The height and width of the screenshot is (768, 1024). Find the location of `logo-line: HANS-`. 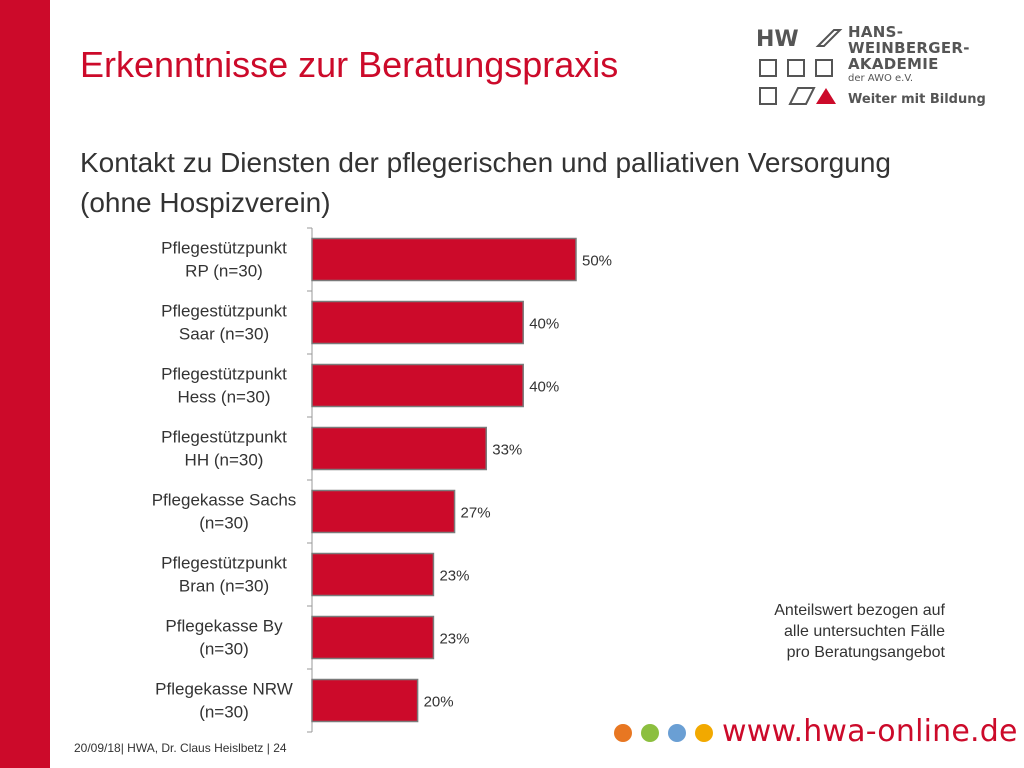

logo-line: HANS- is located at coordinates (876, 32).